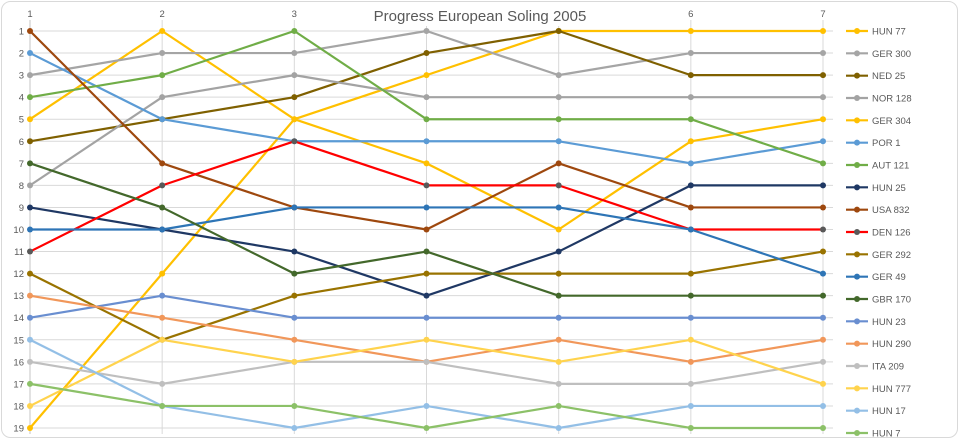 The height and width of the screenshot is (440, 960). I want to click on legend-label: NED 25, so click(888, 76).